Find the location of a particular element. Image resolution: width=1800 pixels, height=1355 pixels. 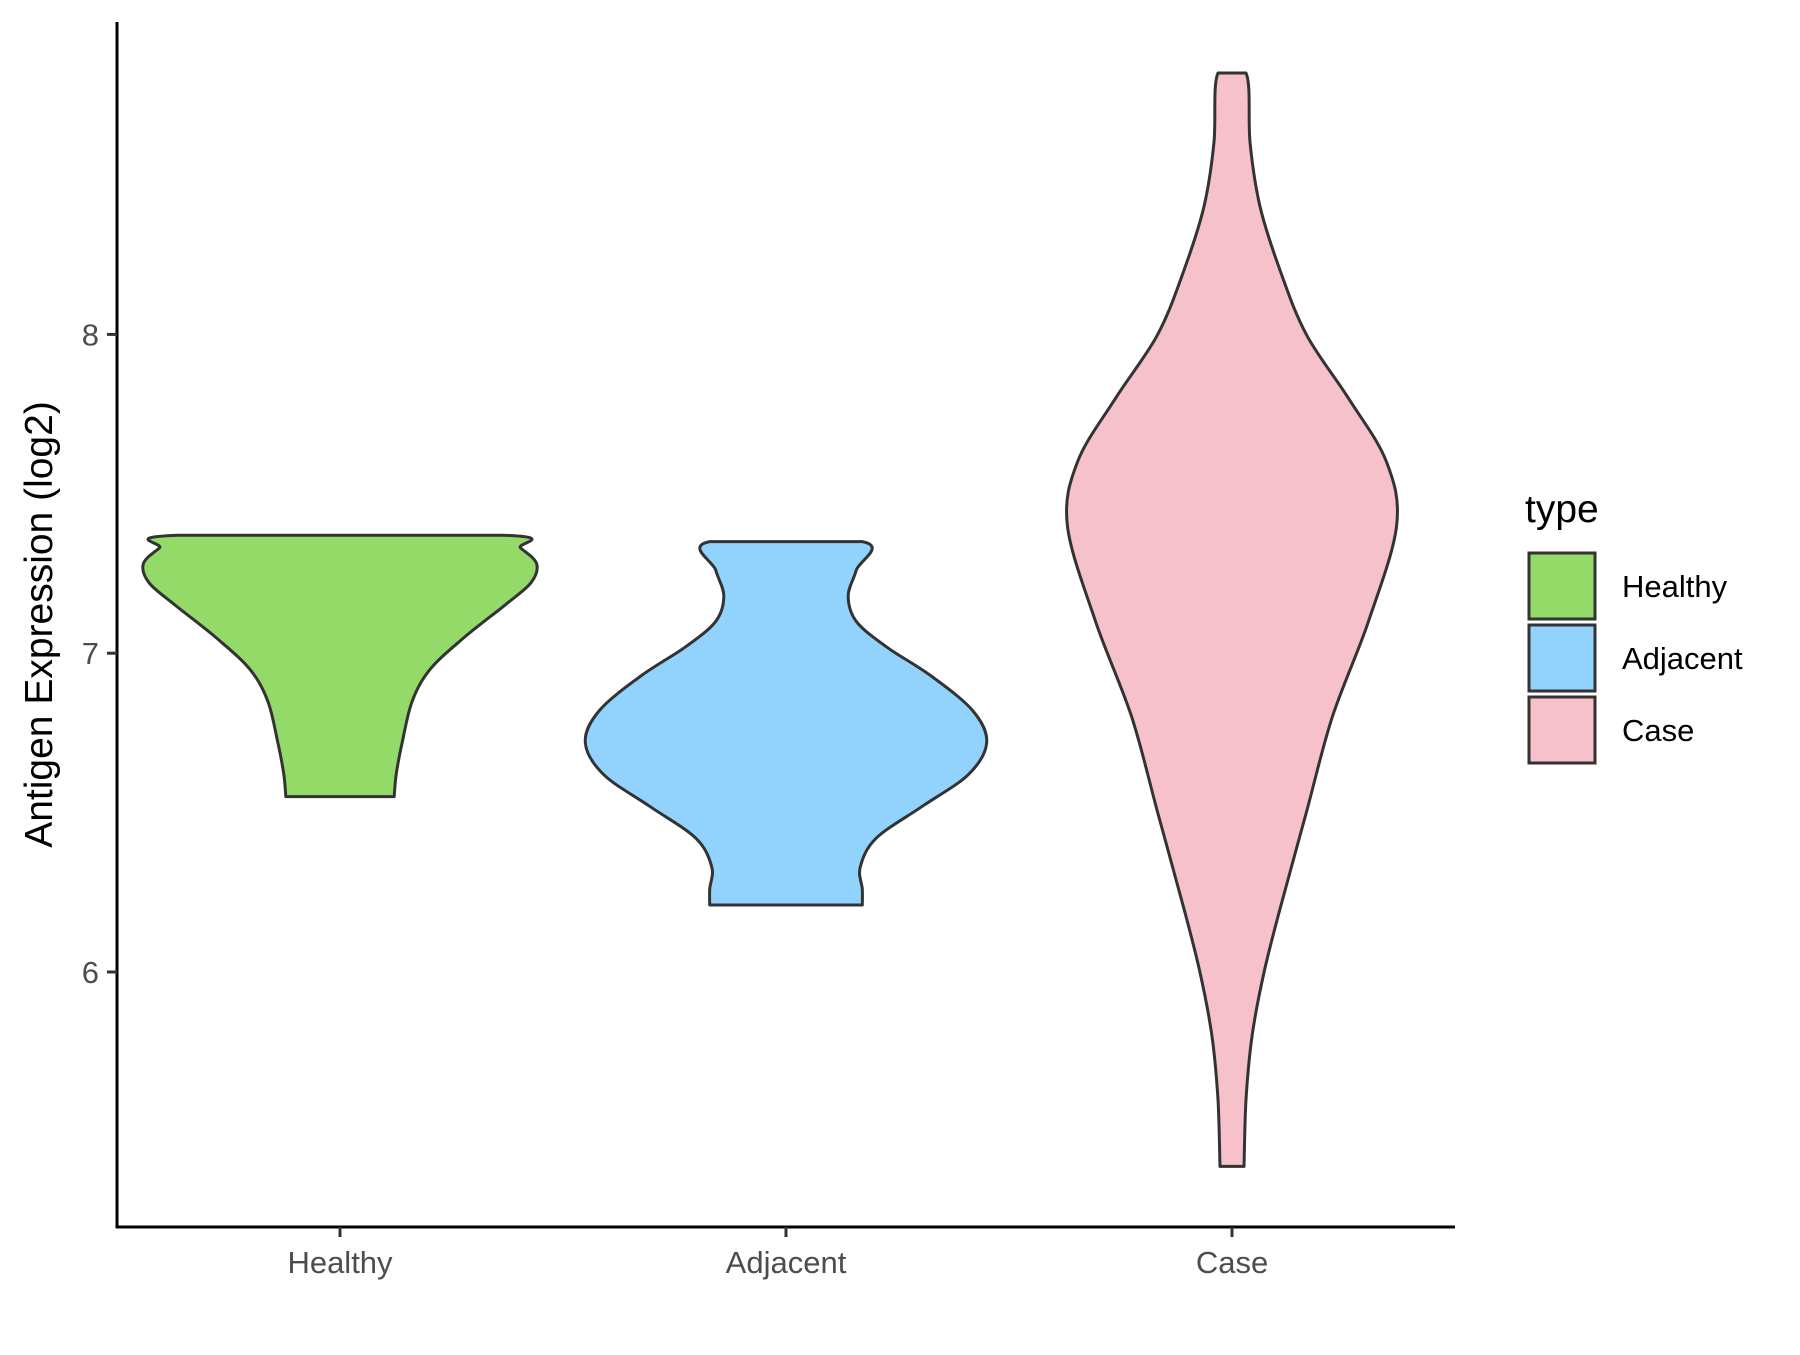

legend-title: type is located at coordinates (1562, 509).